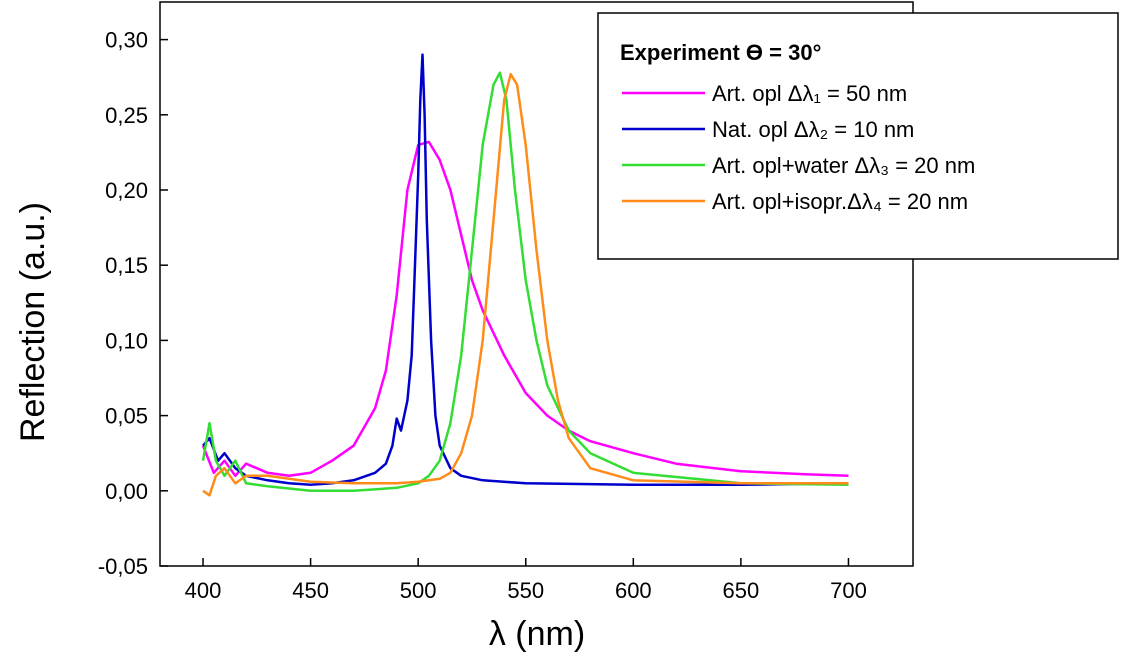  Describe the element at coordinates (537, 634) in the screenshot. I see `x-axis-title: λ (nm)` at that location.